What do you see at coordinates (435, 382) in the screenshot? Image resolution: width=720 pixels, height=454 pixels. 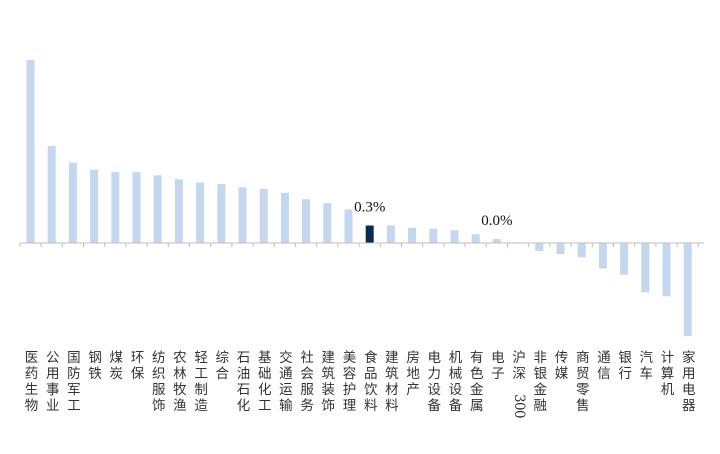 I see `category-label-19: 电力设备` at bounding box center [435, 382].